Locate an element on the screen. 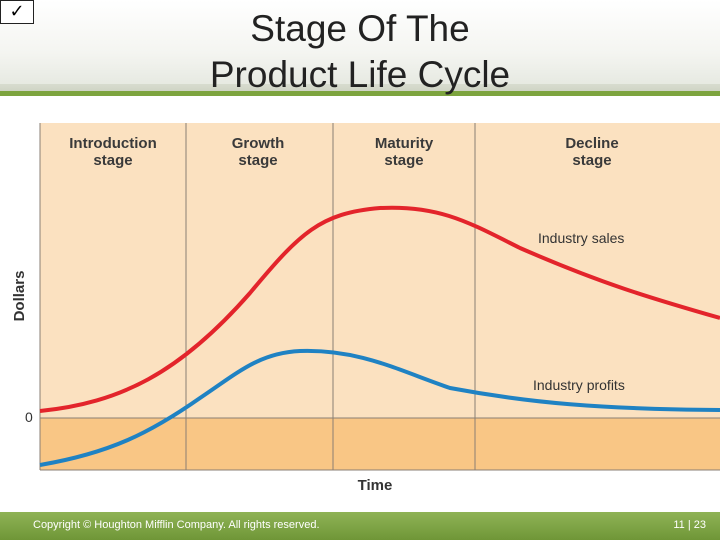 The image size is (720, 540). below-zero-area is located at coordinates (380, 444).